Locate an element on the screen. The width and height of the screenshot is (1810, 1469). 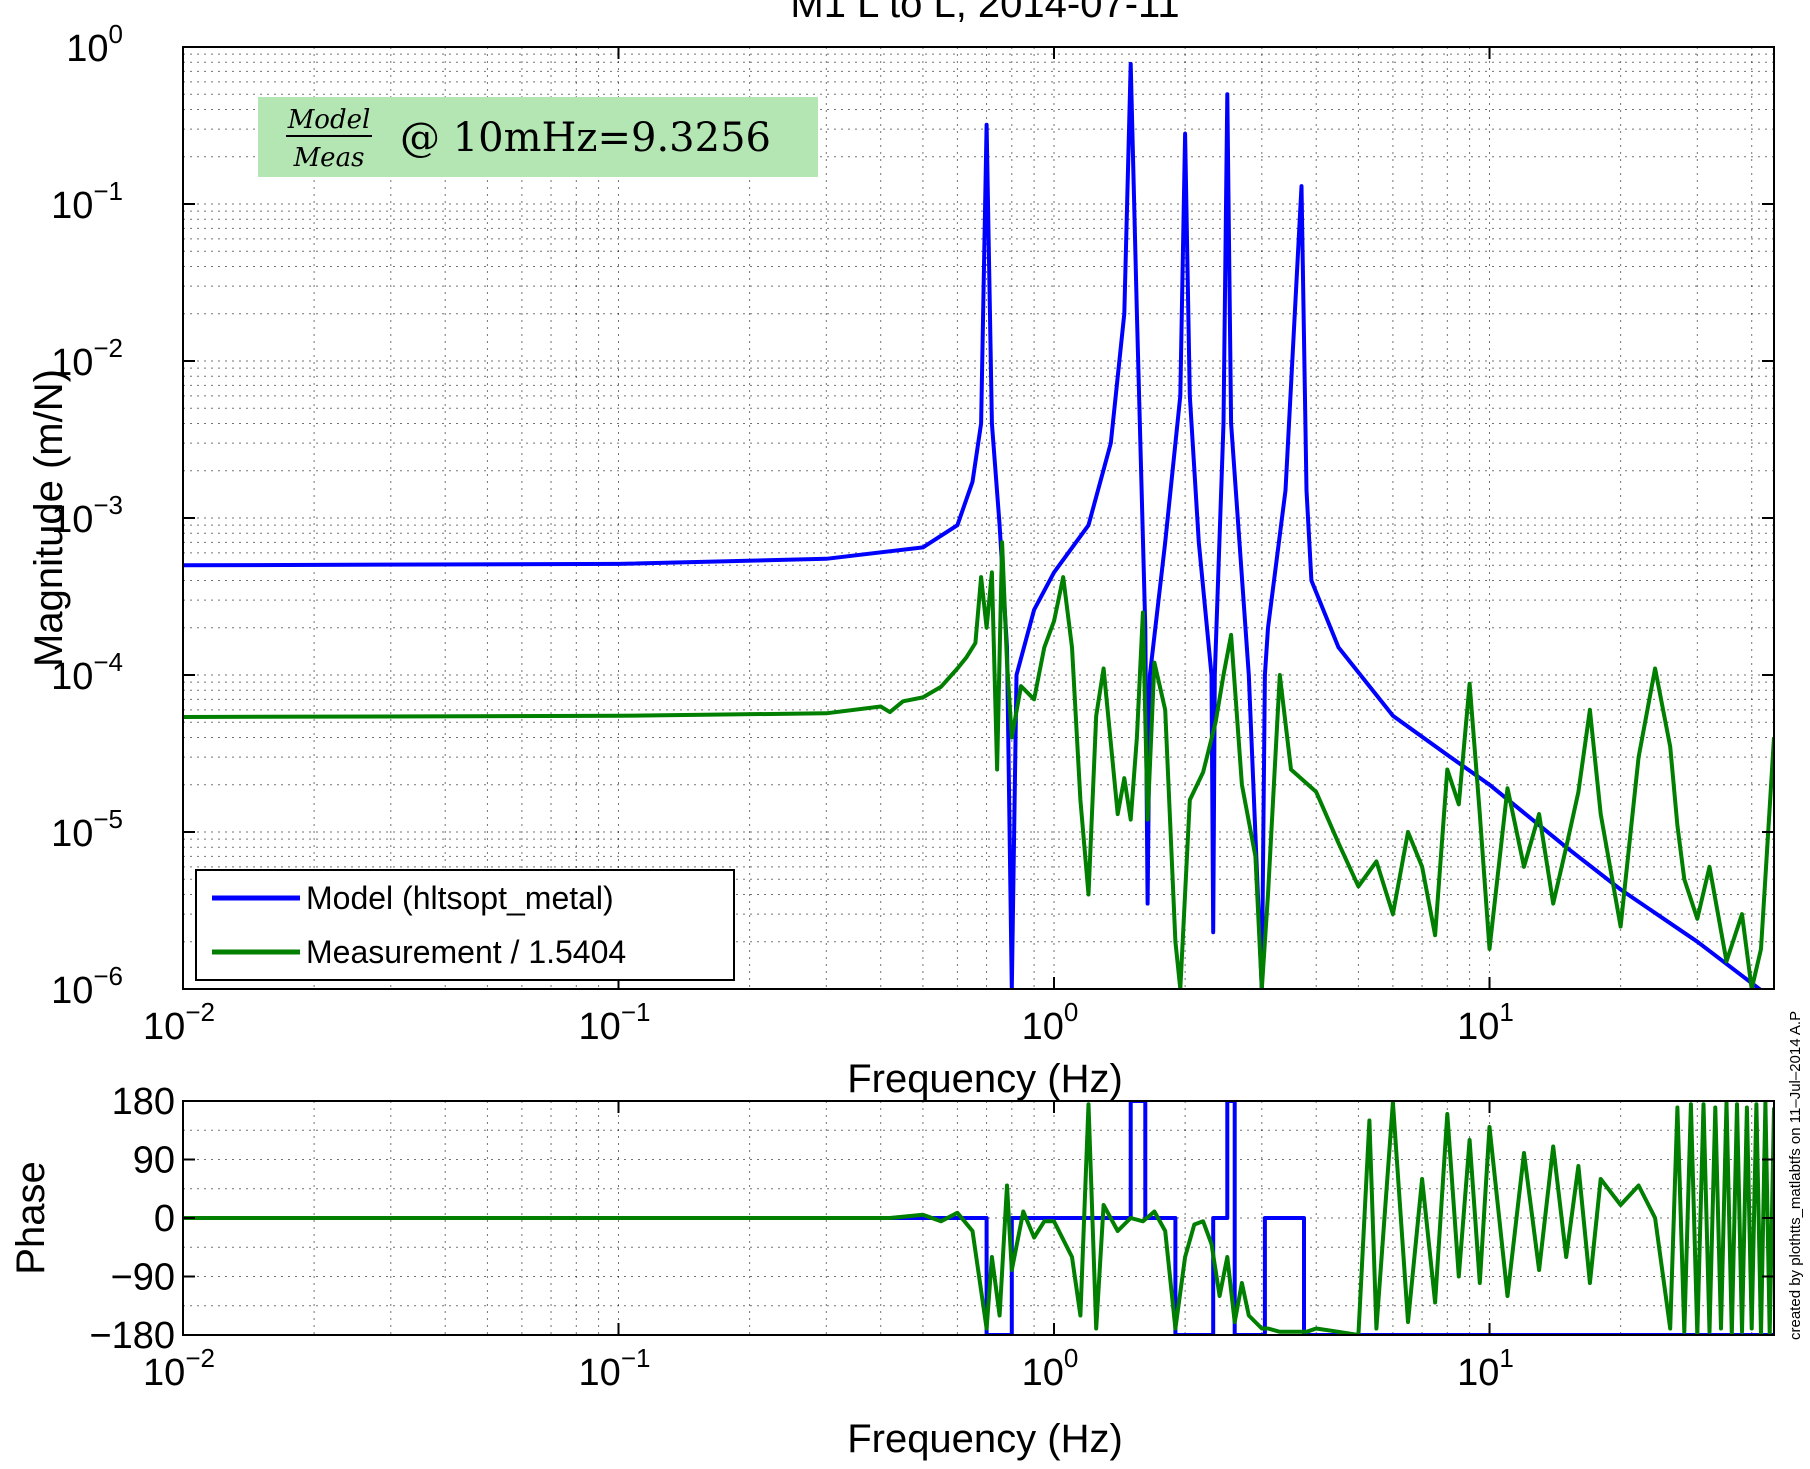
y-tick-label: 180 is located at coordinates (143, 1102).